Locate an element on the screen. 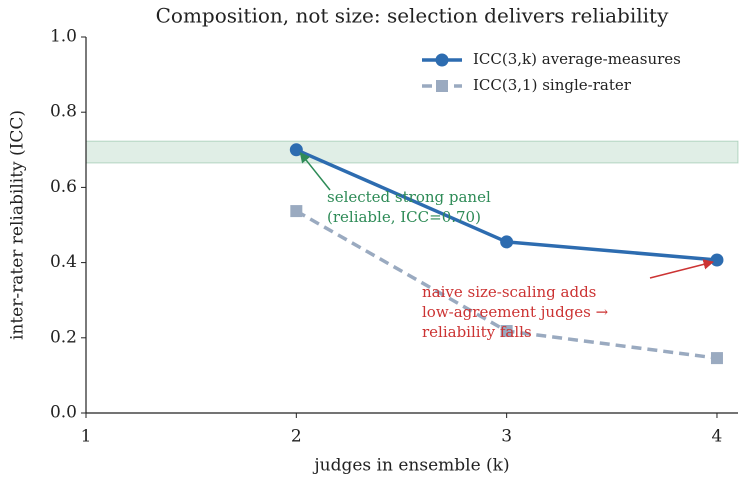 This screenshot has height=485, width=746. annotation-text: reliability falls is located at coordinates (477, 332).